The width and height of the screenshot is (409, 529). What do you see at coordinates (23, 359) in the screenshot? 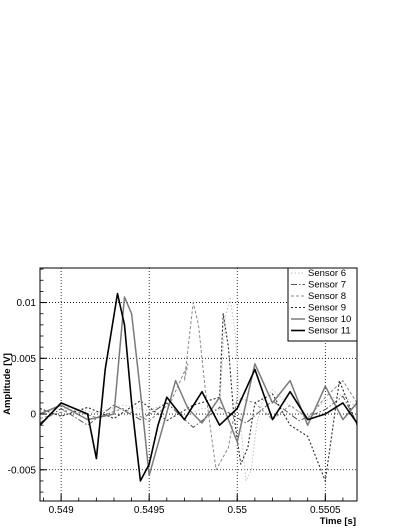
I see `y-tick-label: 0.005` at bounding box center [23, 359].